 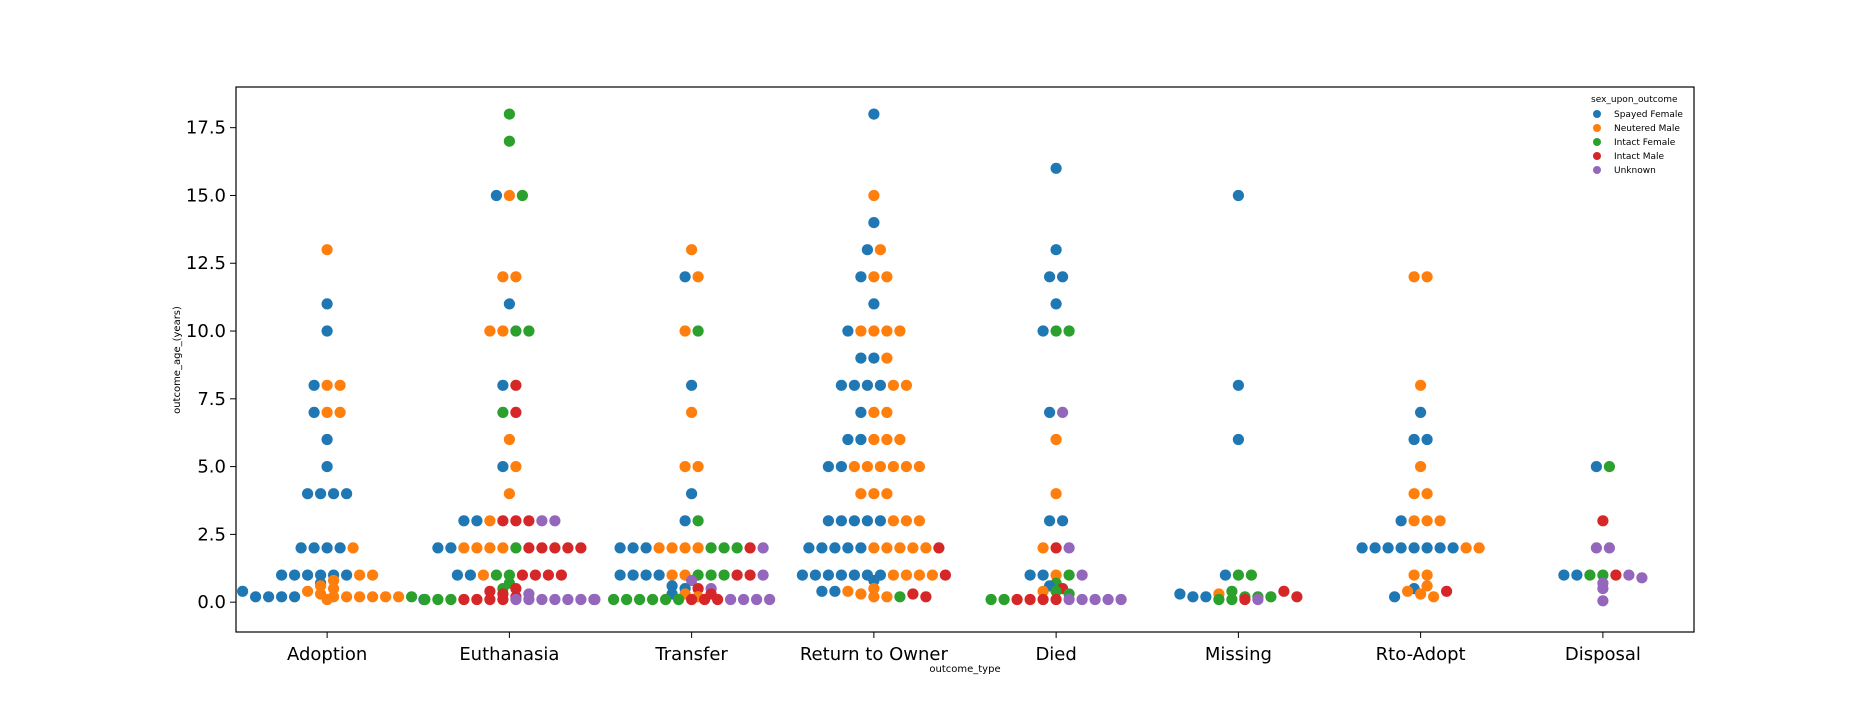 What do you see at coordinates (964, 669) in the screenshot?
I see `x-axis-title: outcome_type` at bounding box center [964, 669].